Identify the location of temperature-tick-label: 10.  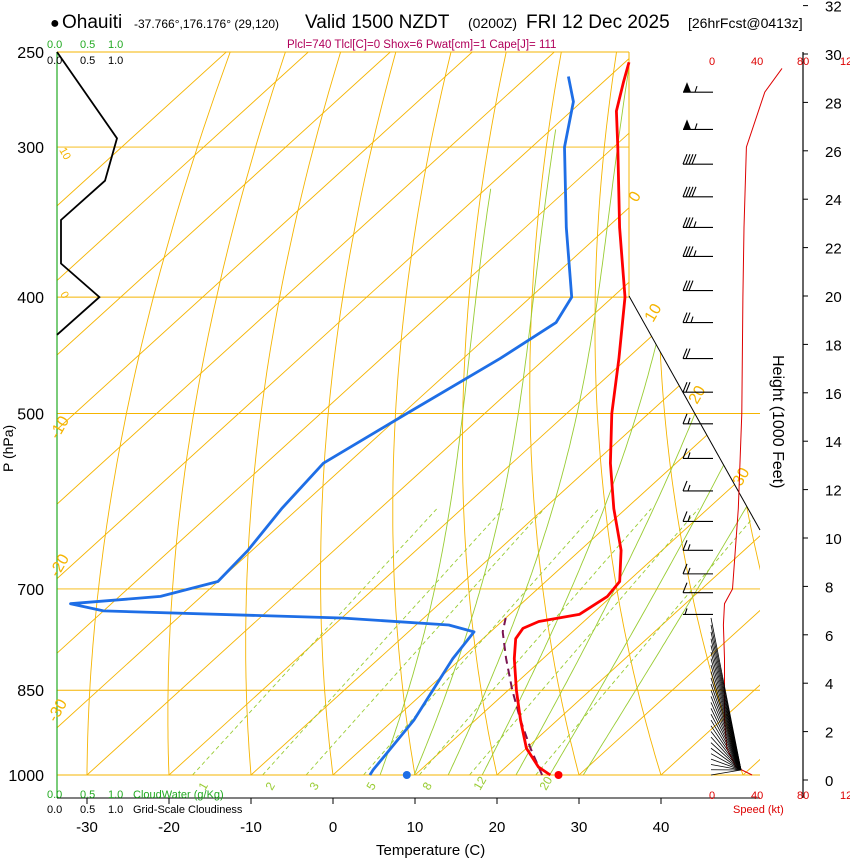
(415, 827).